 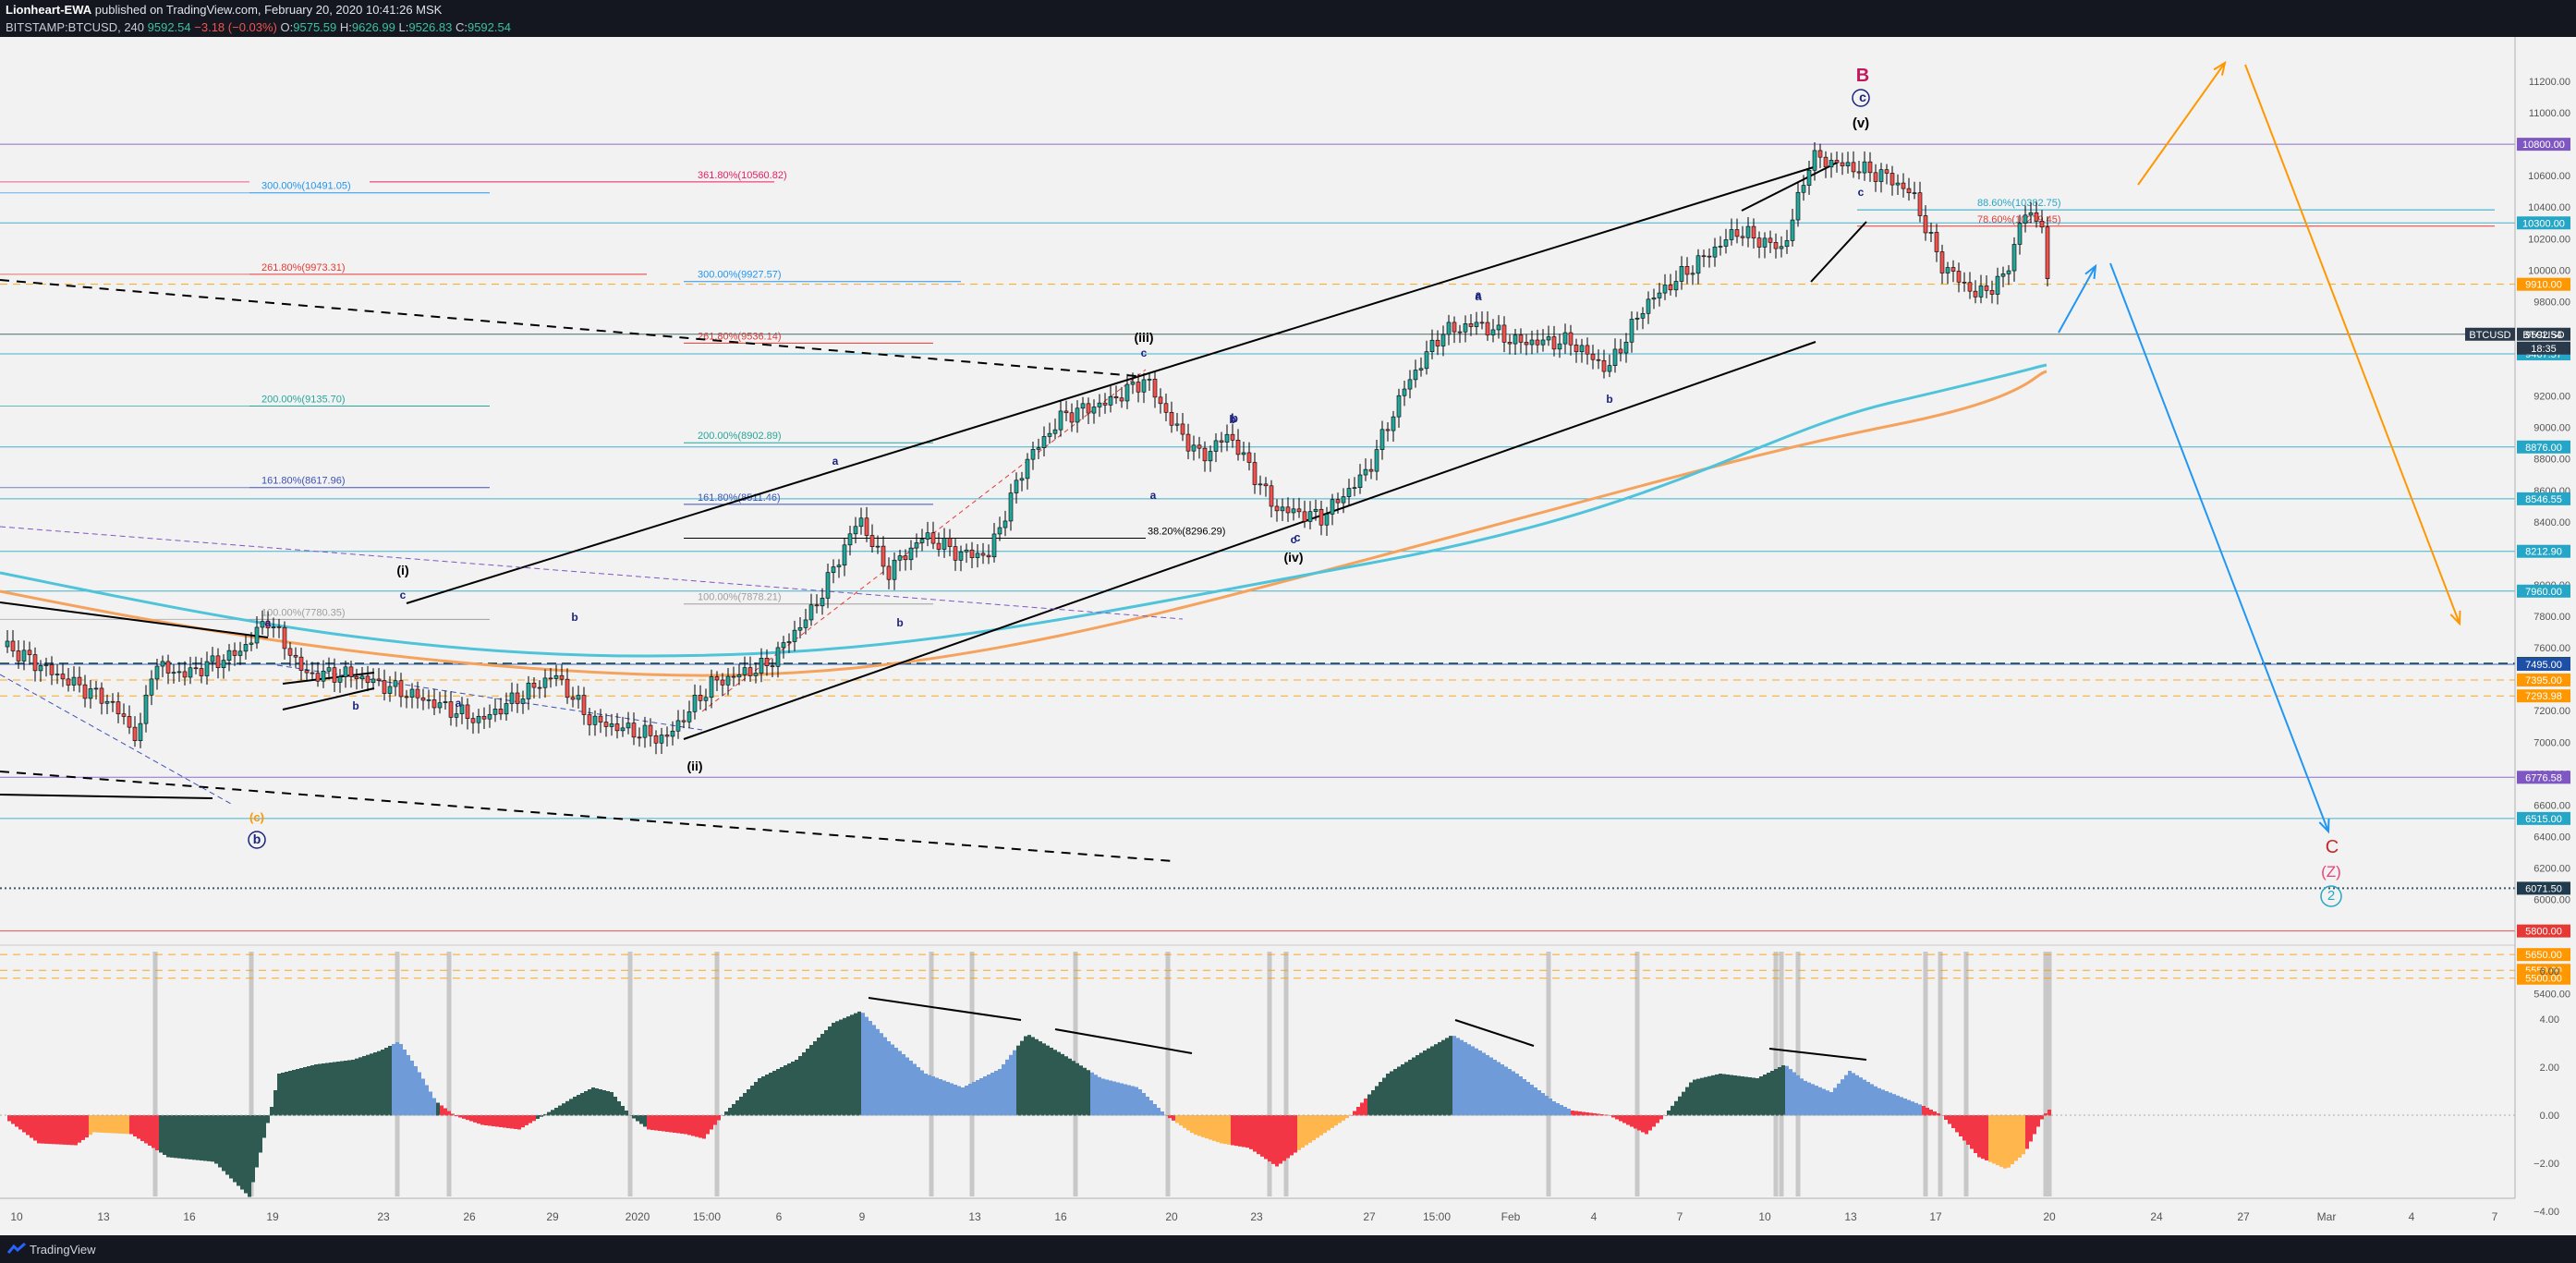 What do you see at coordinates (1288, 1249) in the screenshot?
I see `footer-bar: TradingView` at bounding box center [1288, 1249].